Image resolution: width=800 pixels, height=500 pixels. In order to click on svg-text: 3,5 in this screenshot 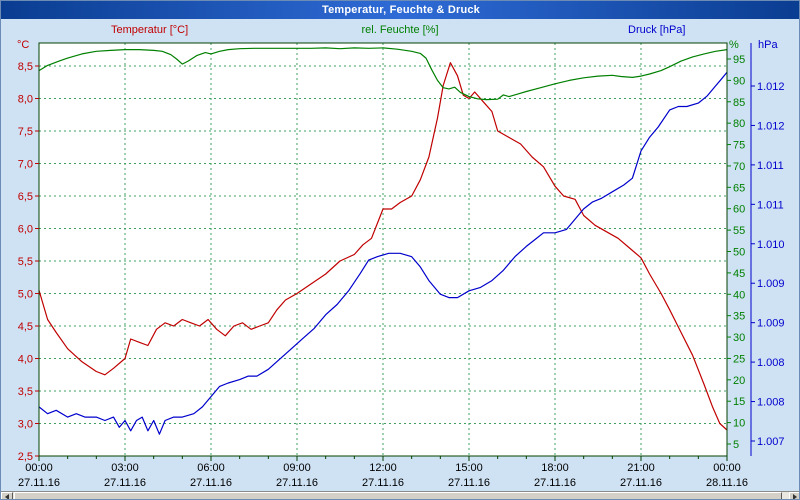, I will do `click(25, 392)`.